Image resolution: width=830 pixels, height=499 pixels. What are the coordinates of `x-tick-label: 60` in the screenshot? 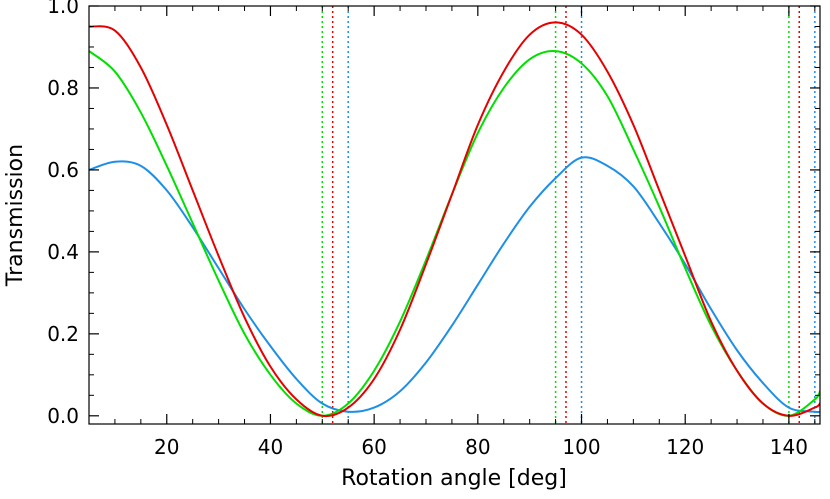 It's located at (373, 447).